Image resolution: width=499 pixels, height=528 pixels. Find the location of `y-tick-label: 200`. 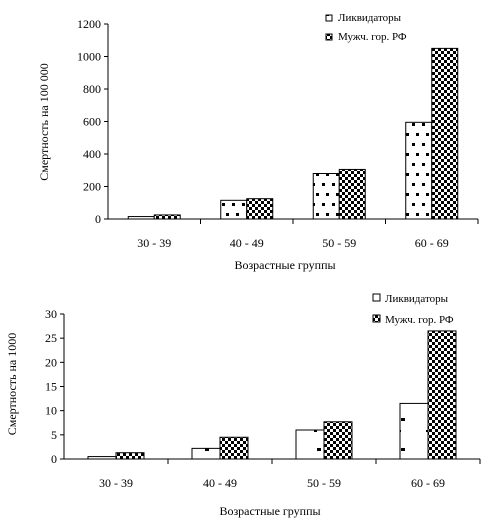

y-tick-label: 200 is located at coordinates (92, 187).